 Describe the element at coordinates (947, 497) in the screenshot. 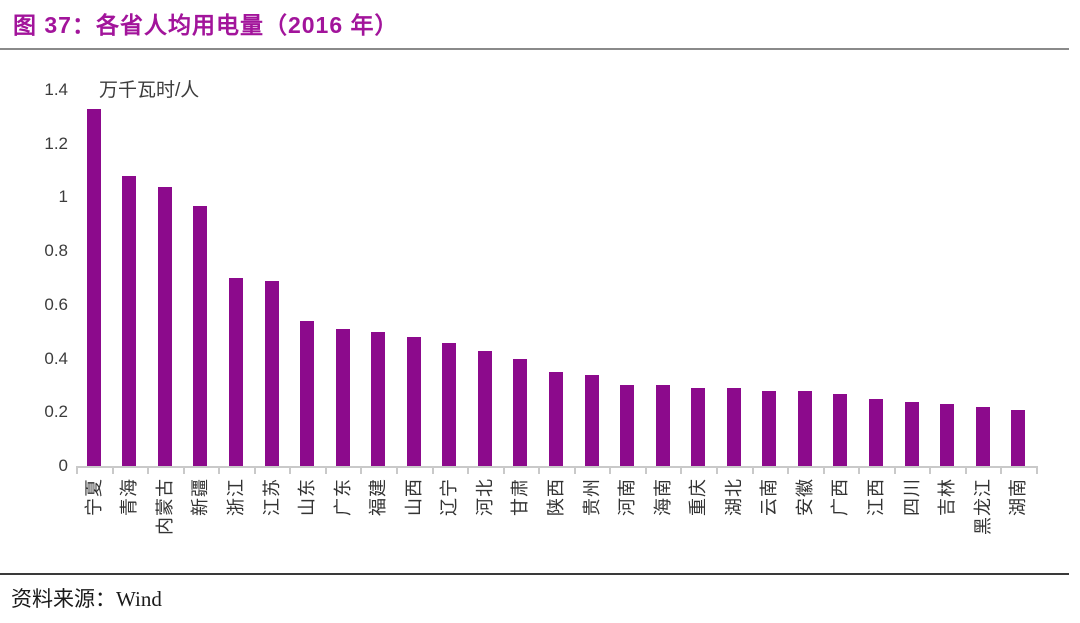

I see `x-axis-label-吉林: 吉林` at that location.